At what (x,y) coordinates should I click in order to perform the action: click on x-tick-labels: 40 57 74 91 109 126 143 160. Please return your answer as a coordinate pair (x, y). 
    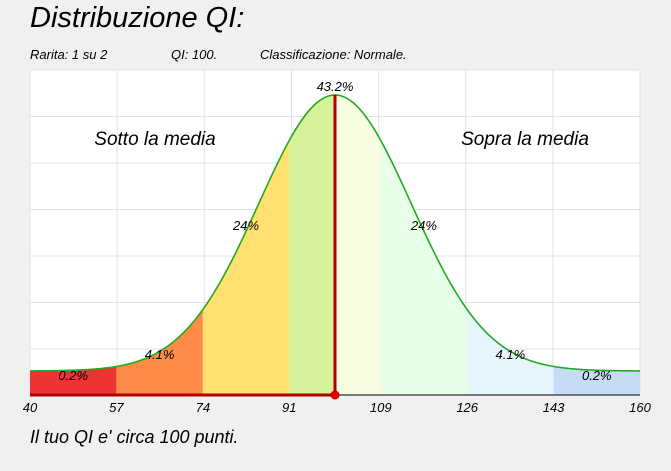
    Looking at the image, I should click on (337, 407).